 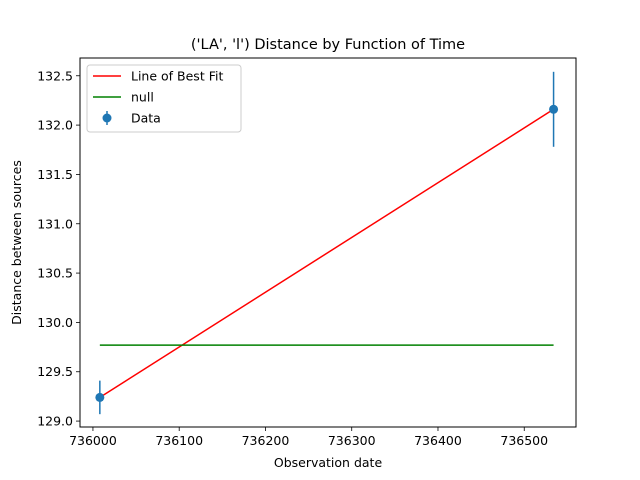 What do you see at coordinates (55, 174) in the screenshot?
I see `y-tick-label: 131.5` at bounding box center [55, 174].